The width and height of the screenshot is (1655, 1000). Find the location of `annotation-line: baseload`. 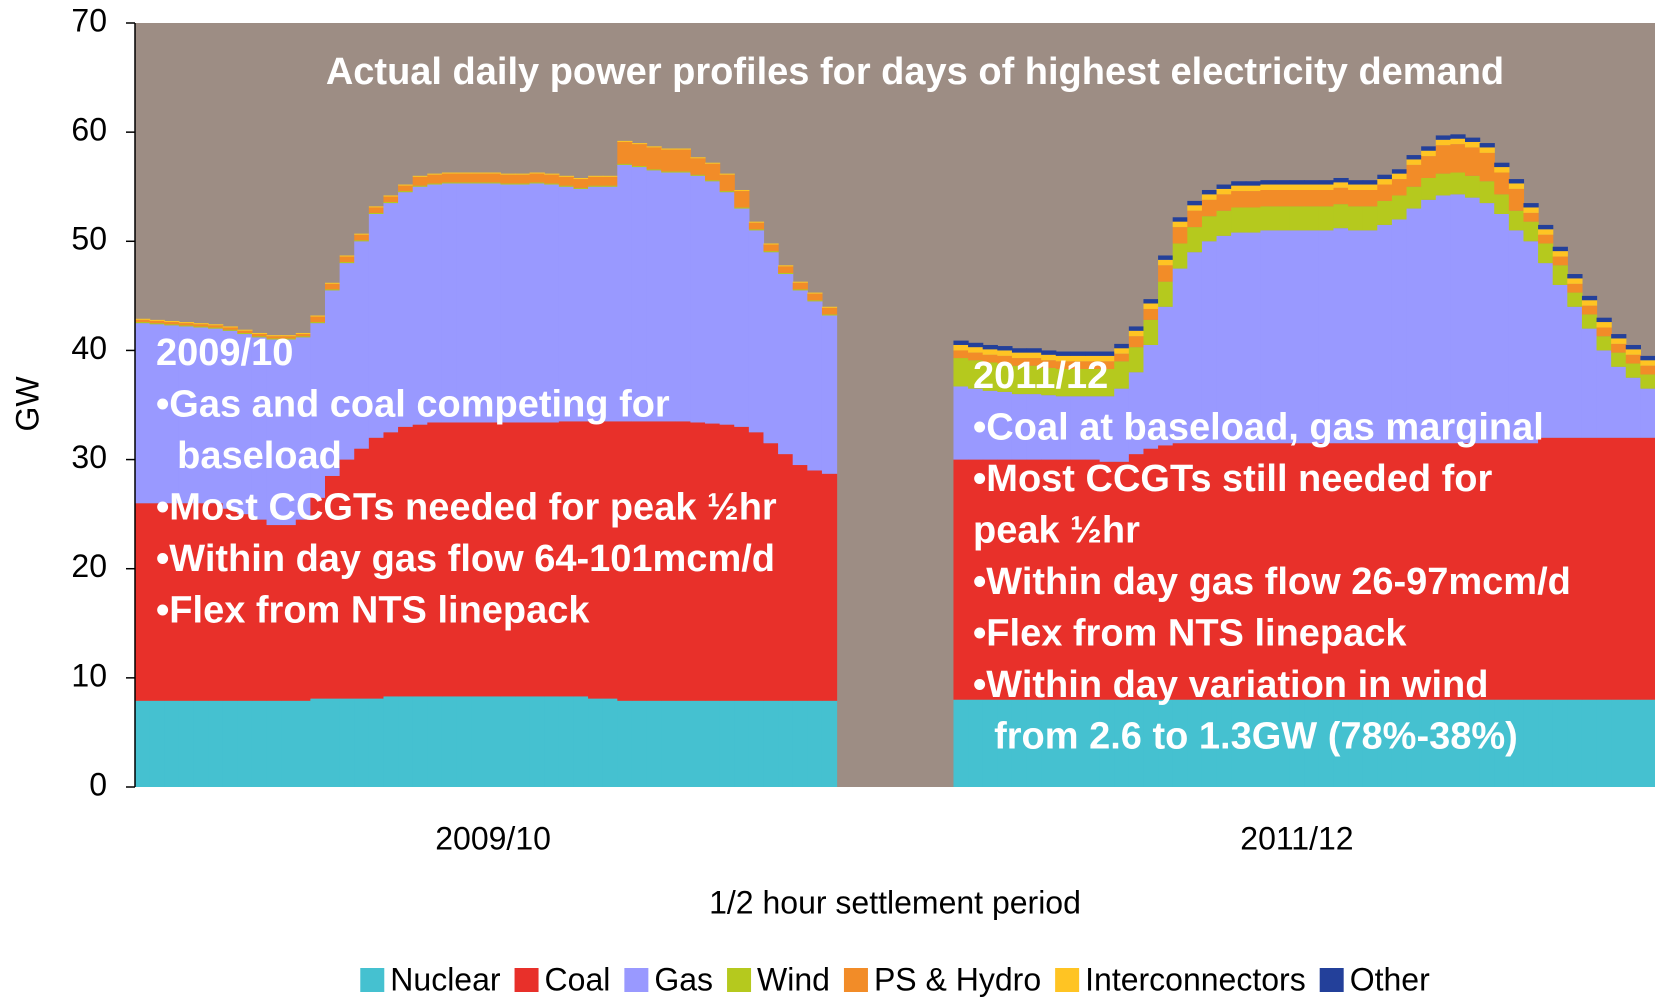

annotation-line: baseload is located at coordinates (249, 456).